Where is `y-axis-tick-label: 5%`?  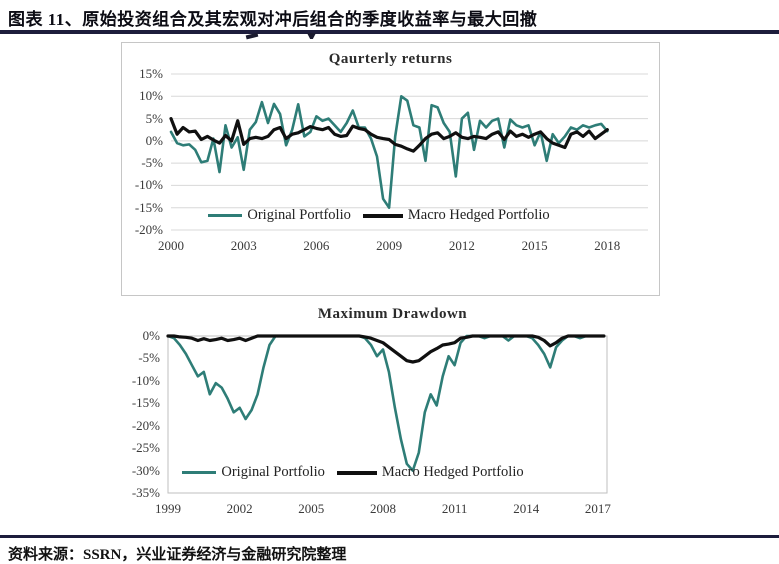
y-axis-tick-label: 5% is located at coordinates (154, 118).